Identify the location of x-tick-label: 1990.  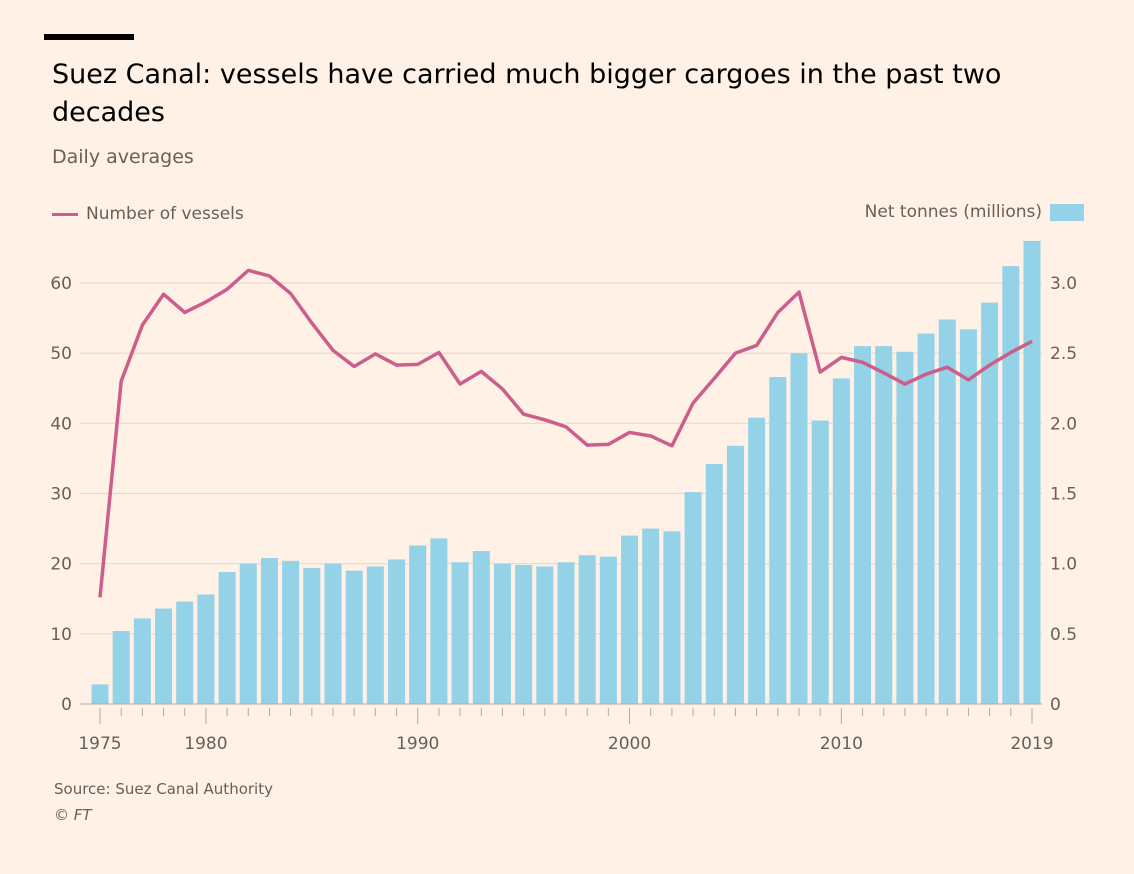
(417, 744).